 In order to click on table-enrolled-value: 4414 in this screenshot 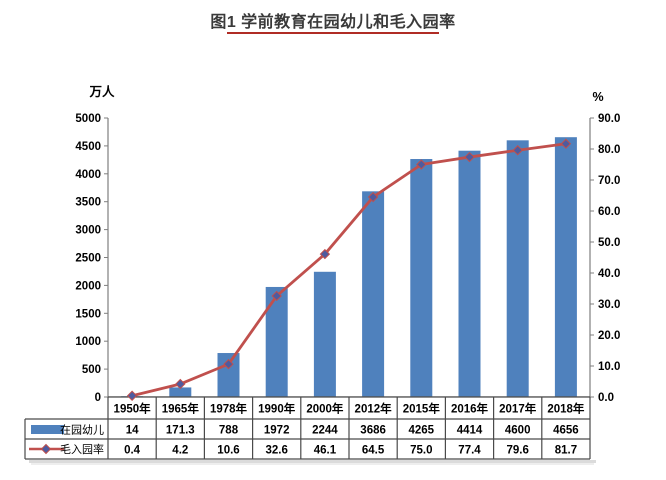, I will do `click(470, 431)`.